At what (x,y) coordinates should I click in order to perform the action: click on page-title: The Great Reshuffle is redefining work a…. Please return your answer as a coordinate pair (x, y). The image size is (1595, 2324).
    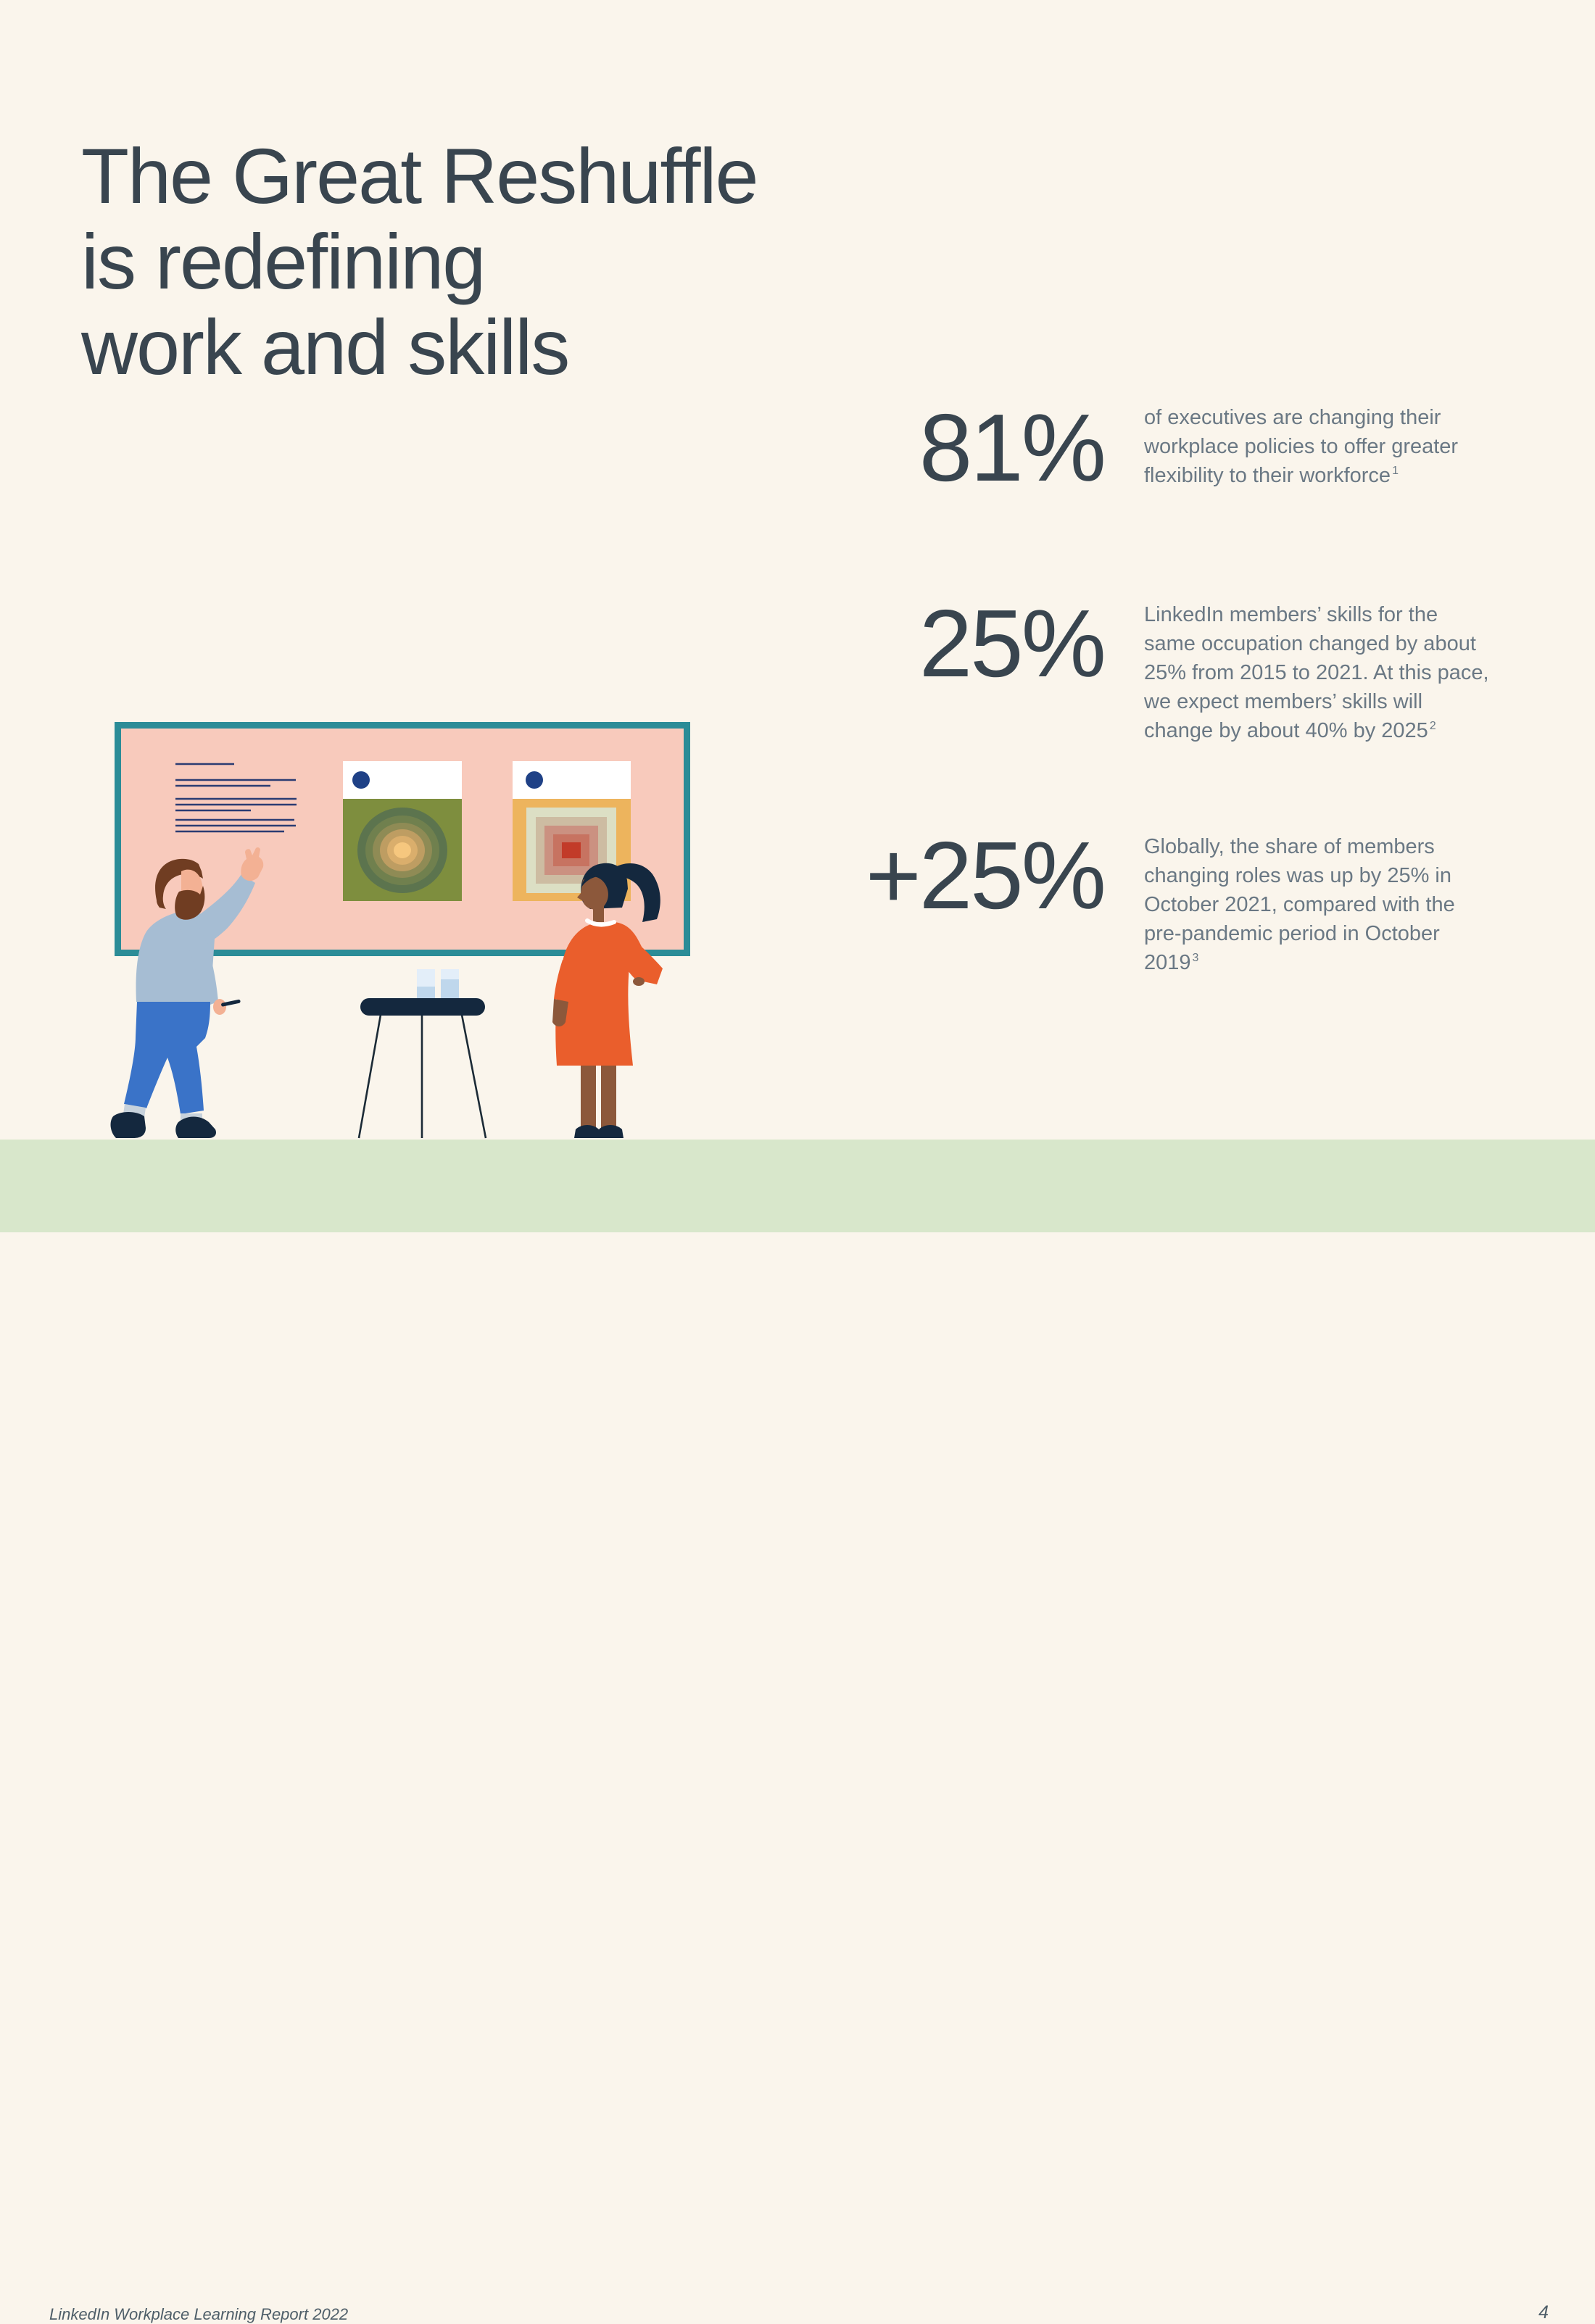
    Looking at the image, I should click on (420, 261).